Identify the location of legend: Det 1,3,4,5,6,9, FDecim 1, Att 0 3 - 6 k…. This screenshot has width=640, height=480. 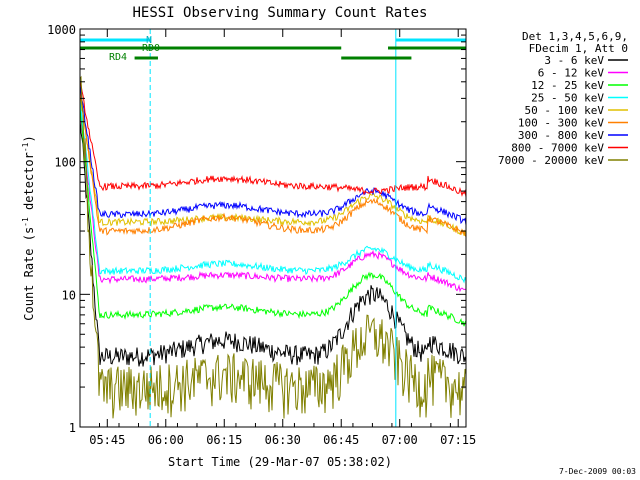
(563, 98).